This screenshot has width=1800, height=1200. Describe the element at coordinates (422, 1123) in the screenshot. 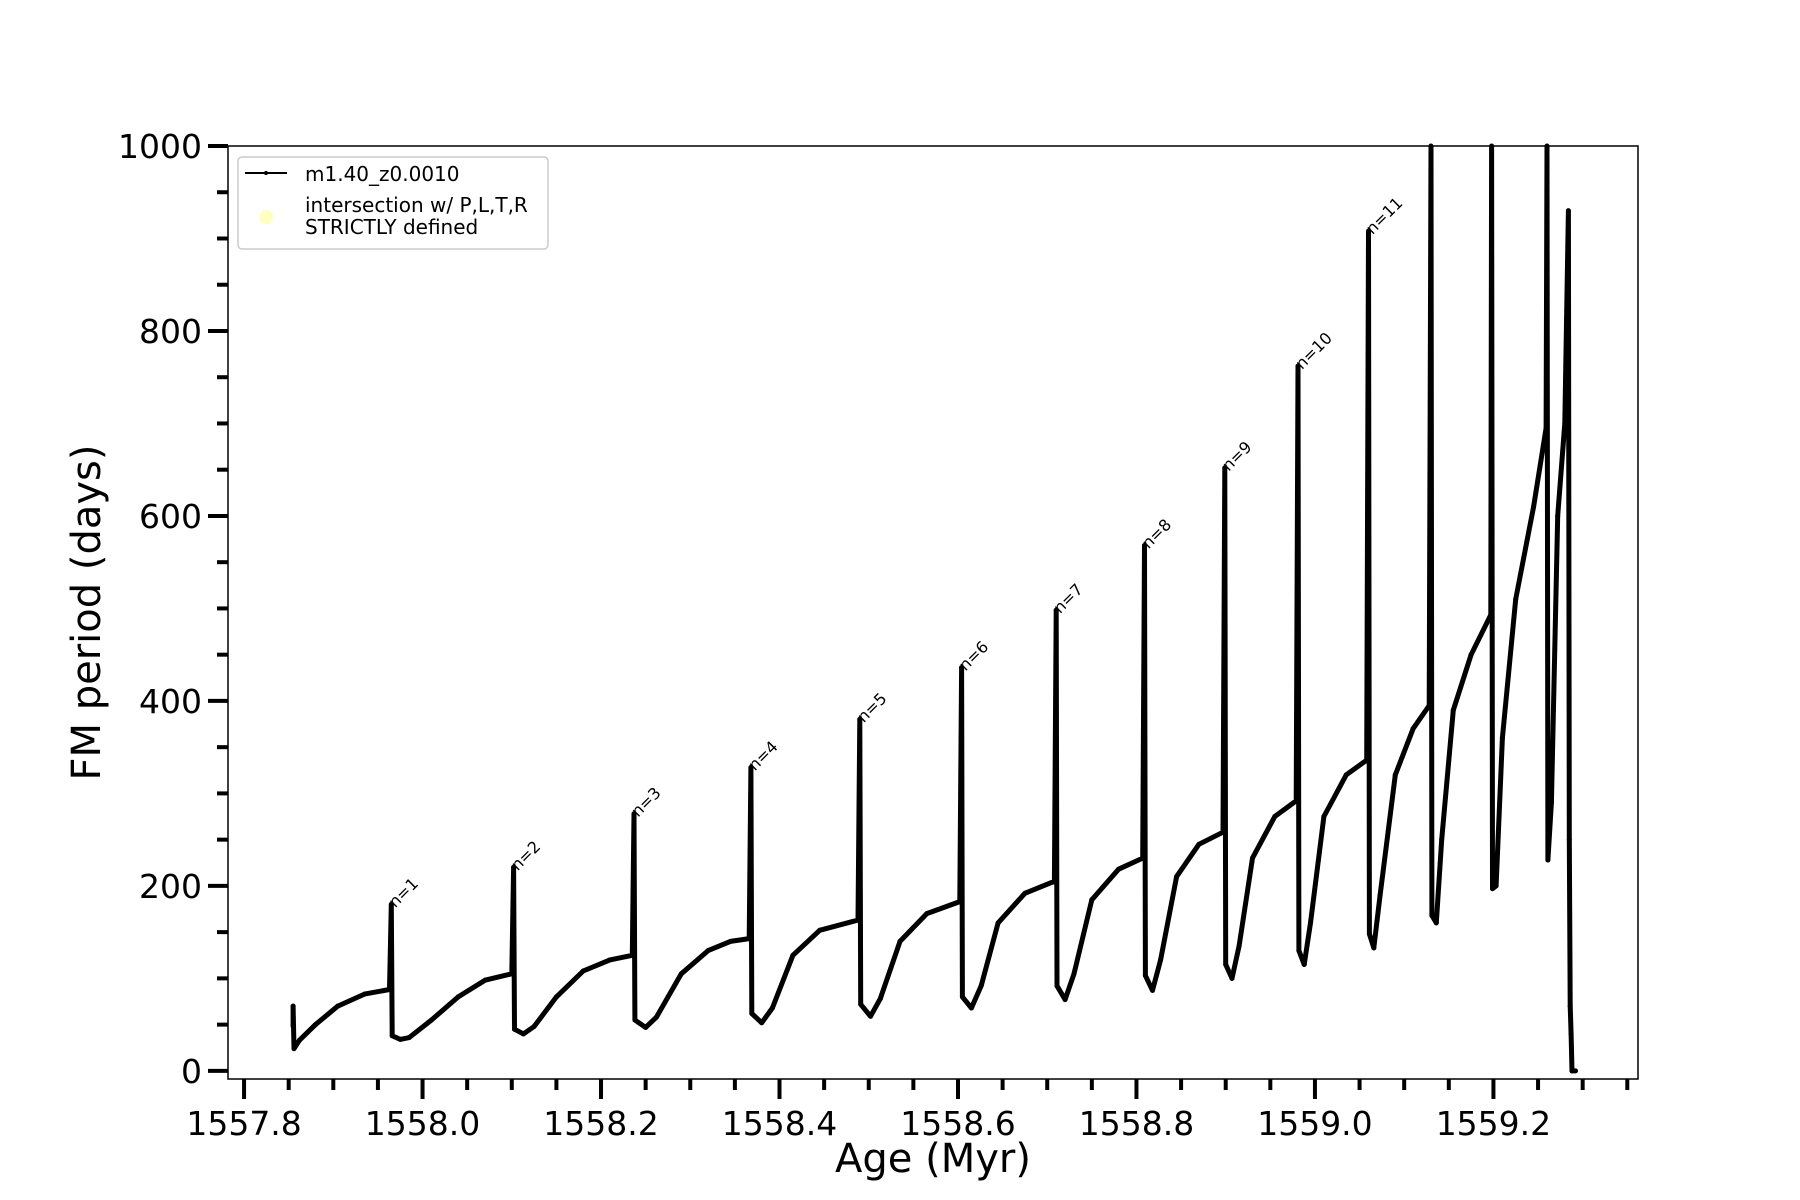

I see `x-tick-label: 1558.0` at that location.